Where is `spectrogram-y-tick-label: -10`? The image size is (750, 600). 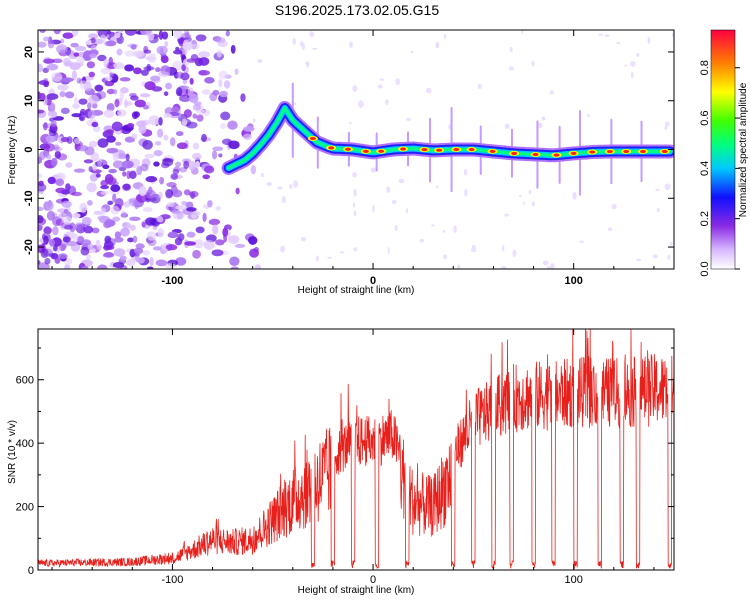
spectrogram-y-tick-label: -10 is located at coordinates (29, 198).